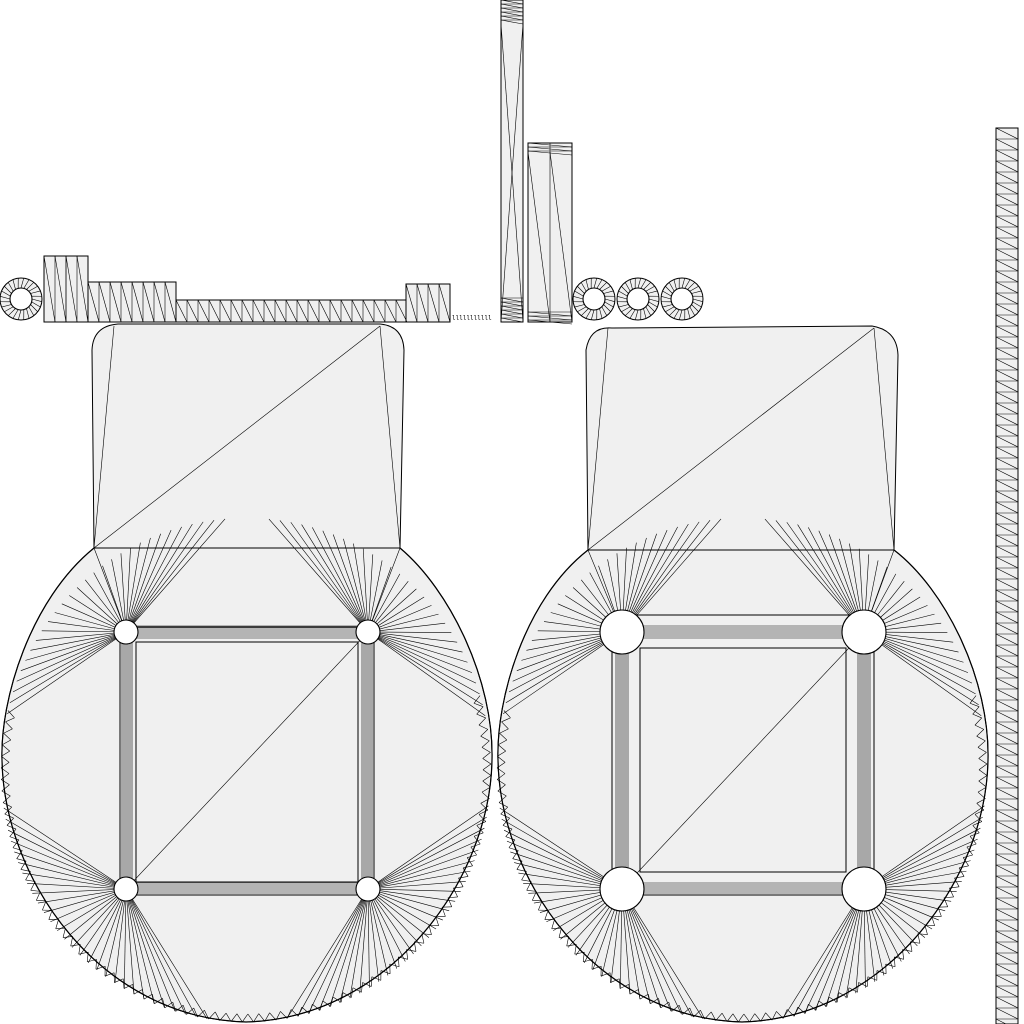  Describe the element at coordinates (622, 889) in the screenshot. I see `right-hole-bl` at that location.